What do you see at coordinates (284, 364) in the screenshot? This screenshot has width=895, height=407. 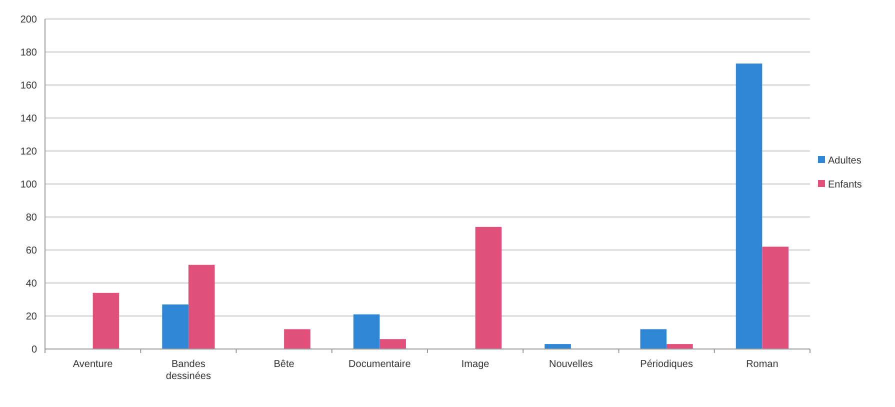 I see `x-tick-label: Bête` at bounding box center [284, 364].